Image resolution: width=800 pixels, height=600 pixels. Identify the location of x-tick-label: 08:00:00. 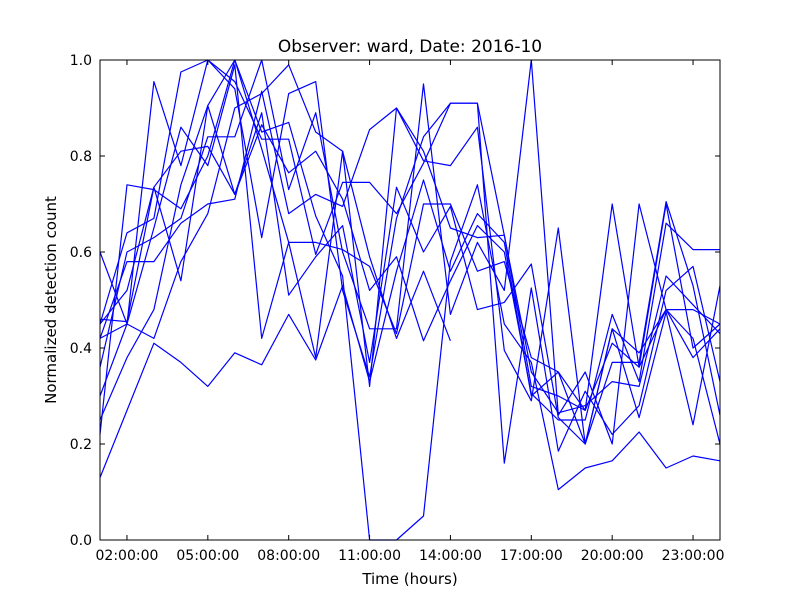
(288, 556).